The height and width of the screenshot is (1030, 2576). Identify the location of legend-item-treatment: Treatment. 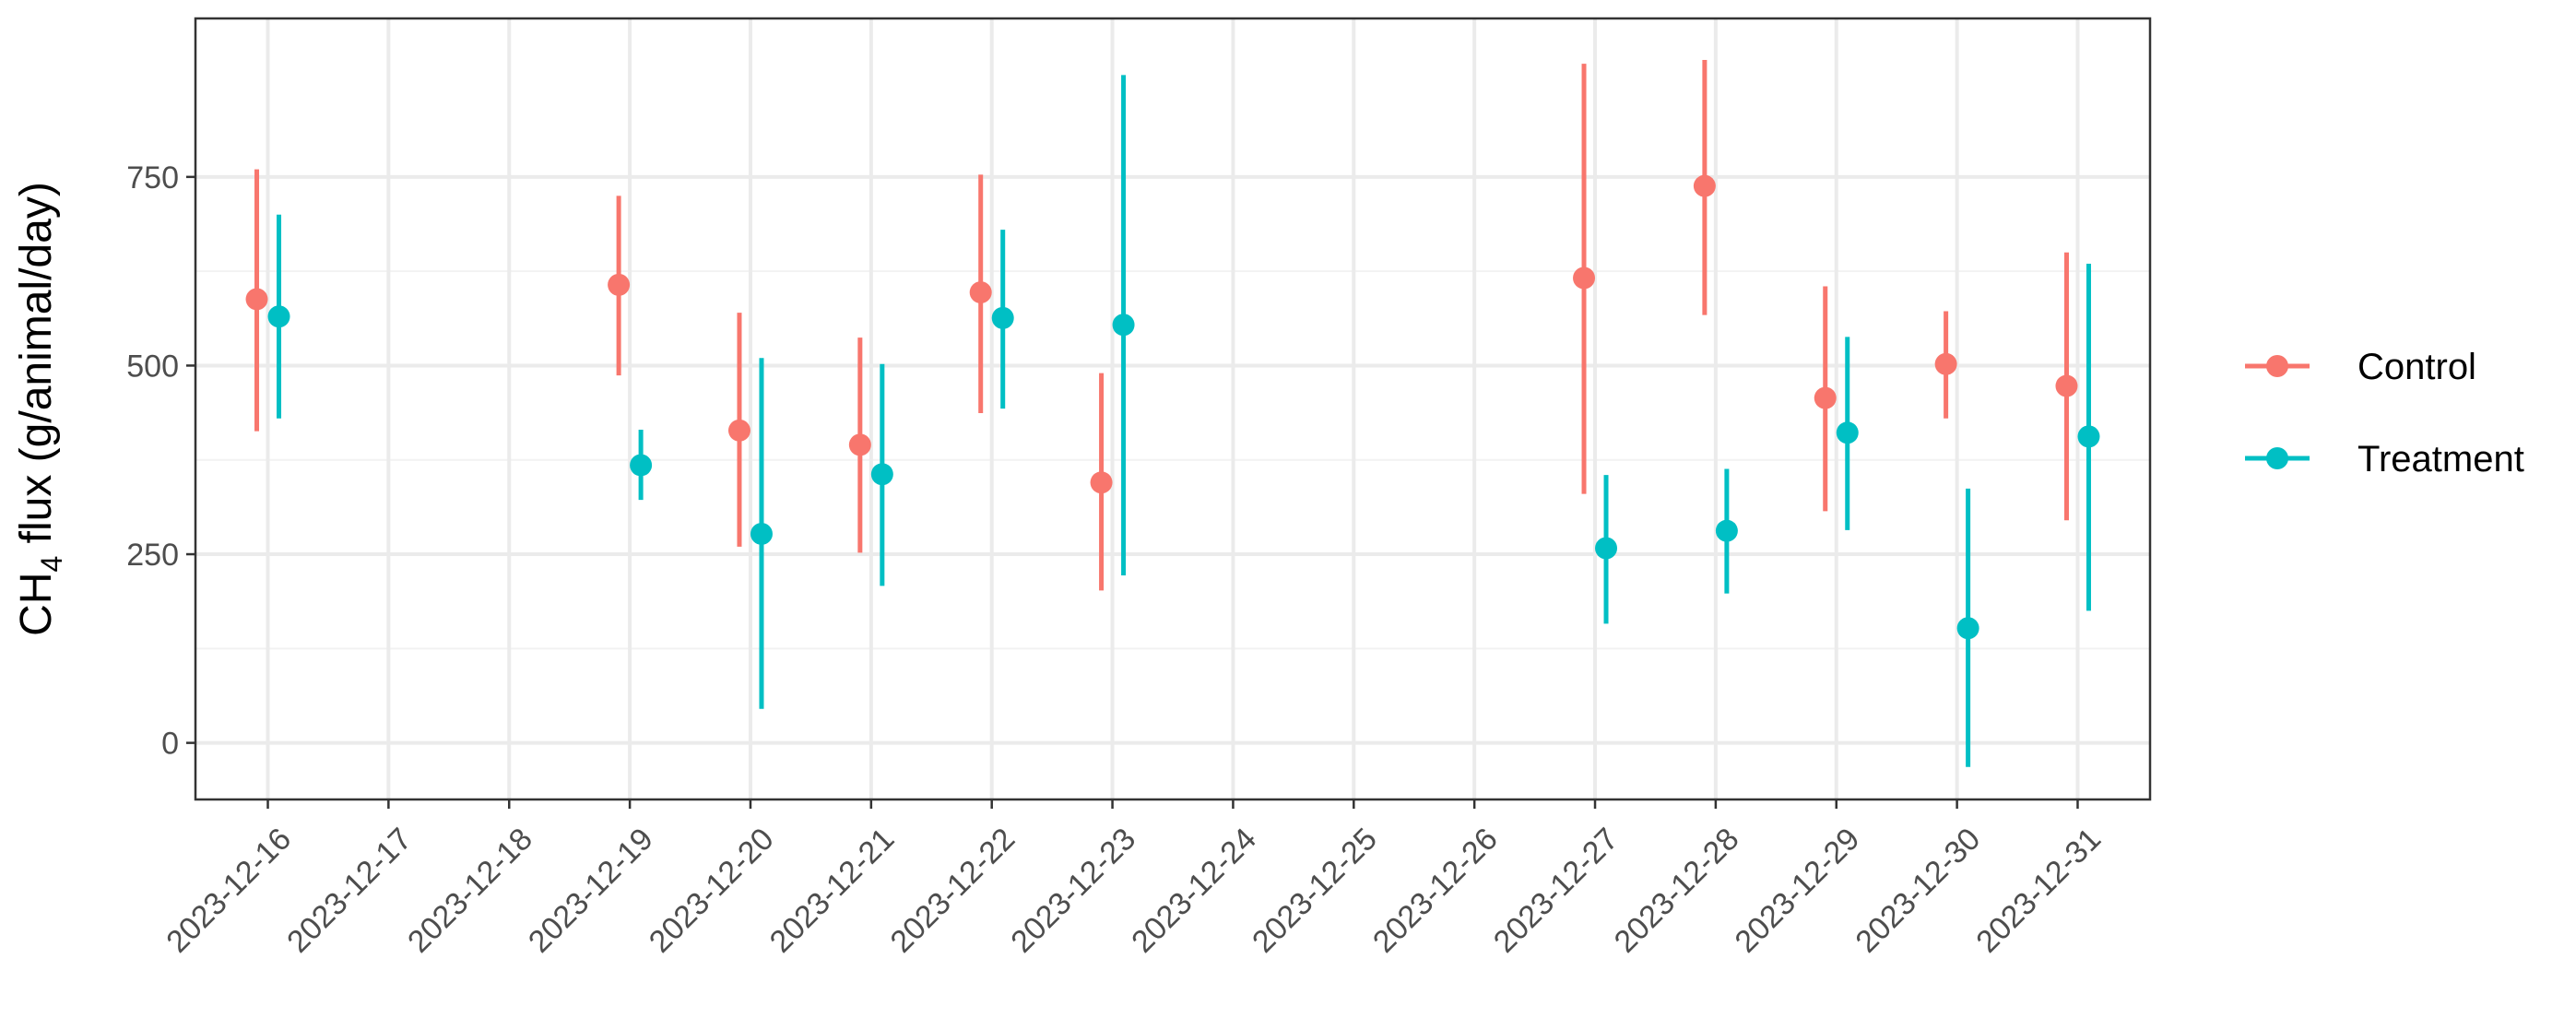
(2384, 459).